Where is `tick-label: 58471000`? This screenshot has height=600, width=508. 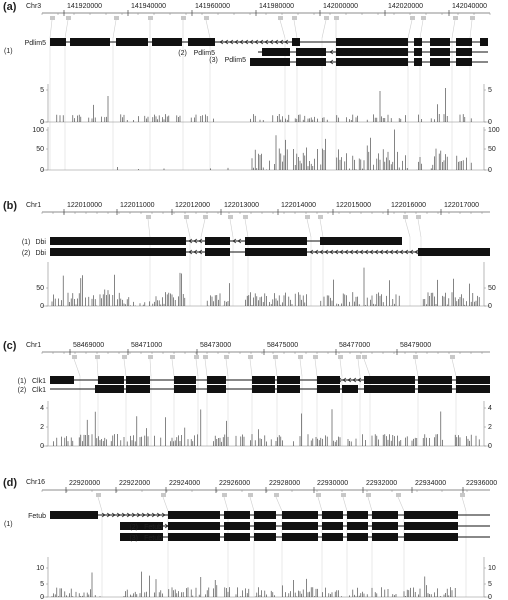
tick-label: 58471000 is located at coordinates (146, 345).